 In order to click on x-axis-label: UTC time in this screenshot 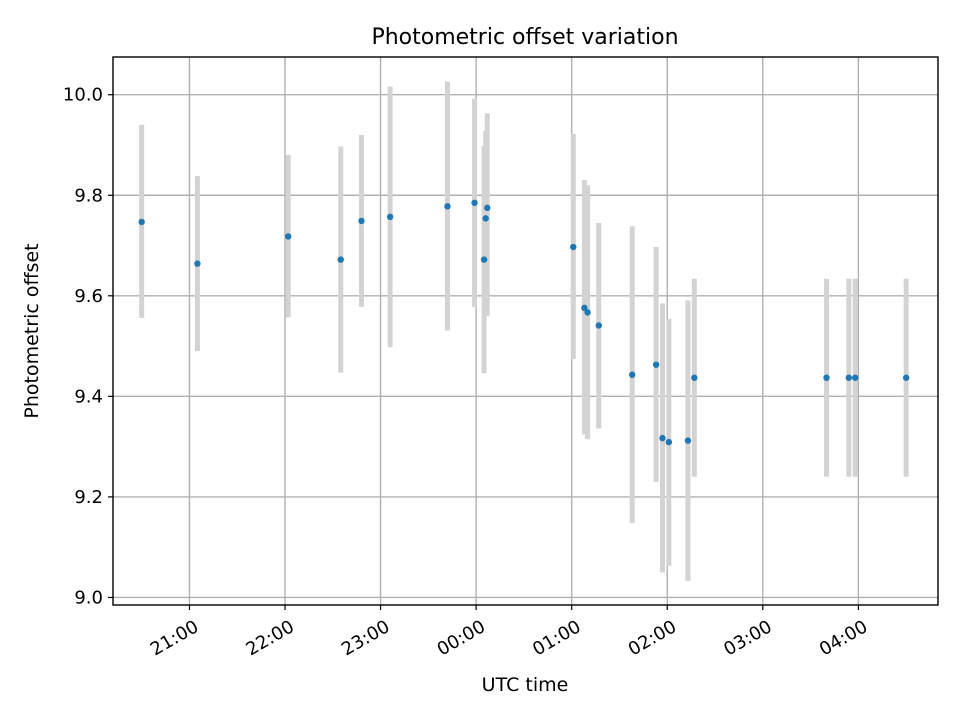, I will do `click(525, 685)`.